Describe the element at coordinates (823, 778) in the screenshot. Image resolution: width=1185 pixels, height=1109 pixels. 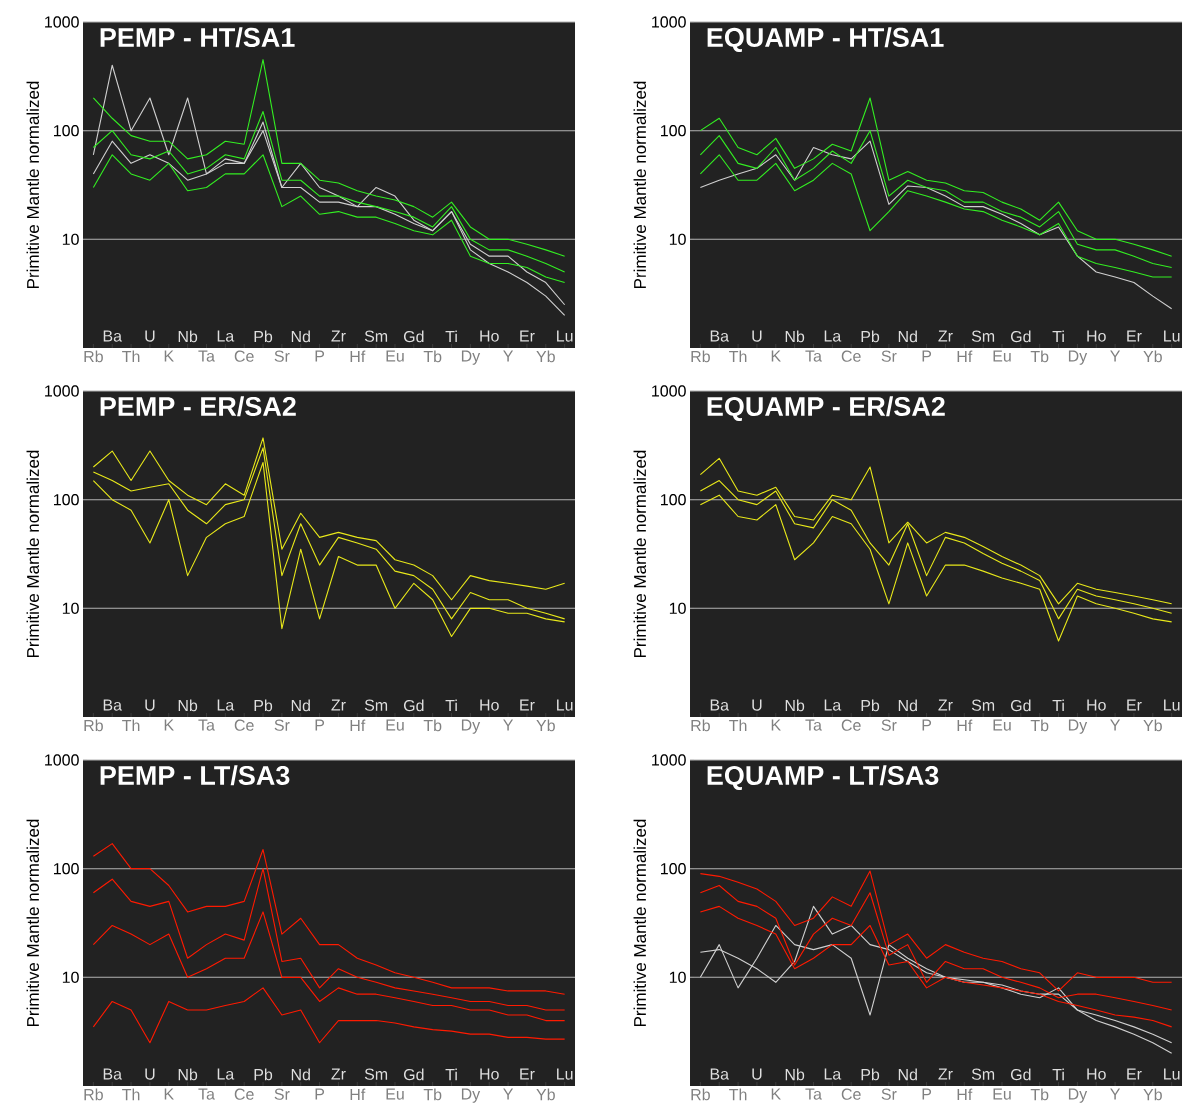
I see `chart-title: EQUAMP - LT/SA3` at that location.